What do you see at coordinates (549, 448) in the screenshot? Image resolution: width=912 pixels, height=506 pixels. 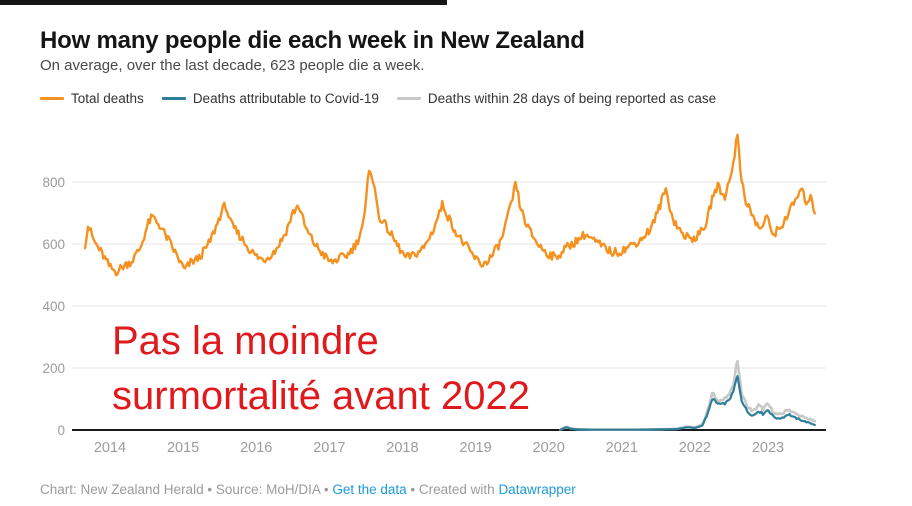 I see `svg-text: 2020` at bounding box center [549, 448].